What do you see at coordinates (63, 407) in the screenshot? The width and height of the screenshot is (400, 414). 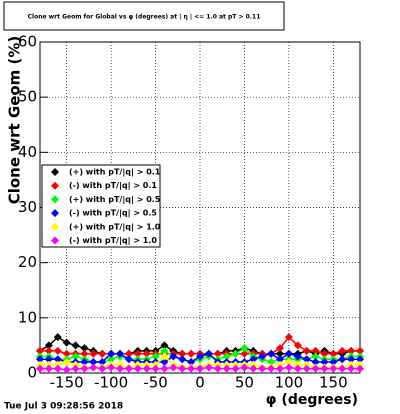 I see `footer: Tue Jul 3 09:28:56 2018` at bounding box center [63, 407].